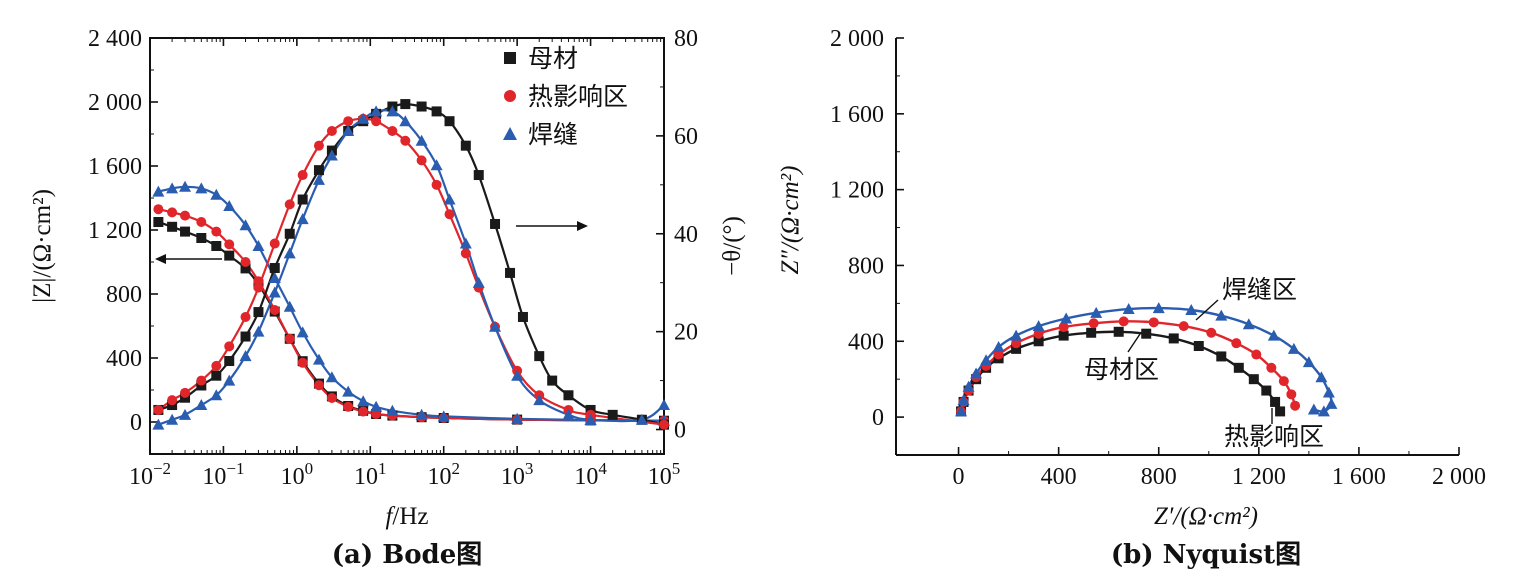 This screenshot has height=587, width=1517. Describe the element at coordinates (517, 474) in the screenshot. I see `bode-x-tick-label: 10³` at that location.